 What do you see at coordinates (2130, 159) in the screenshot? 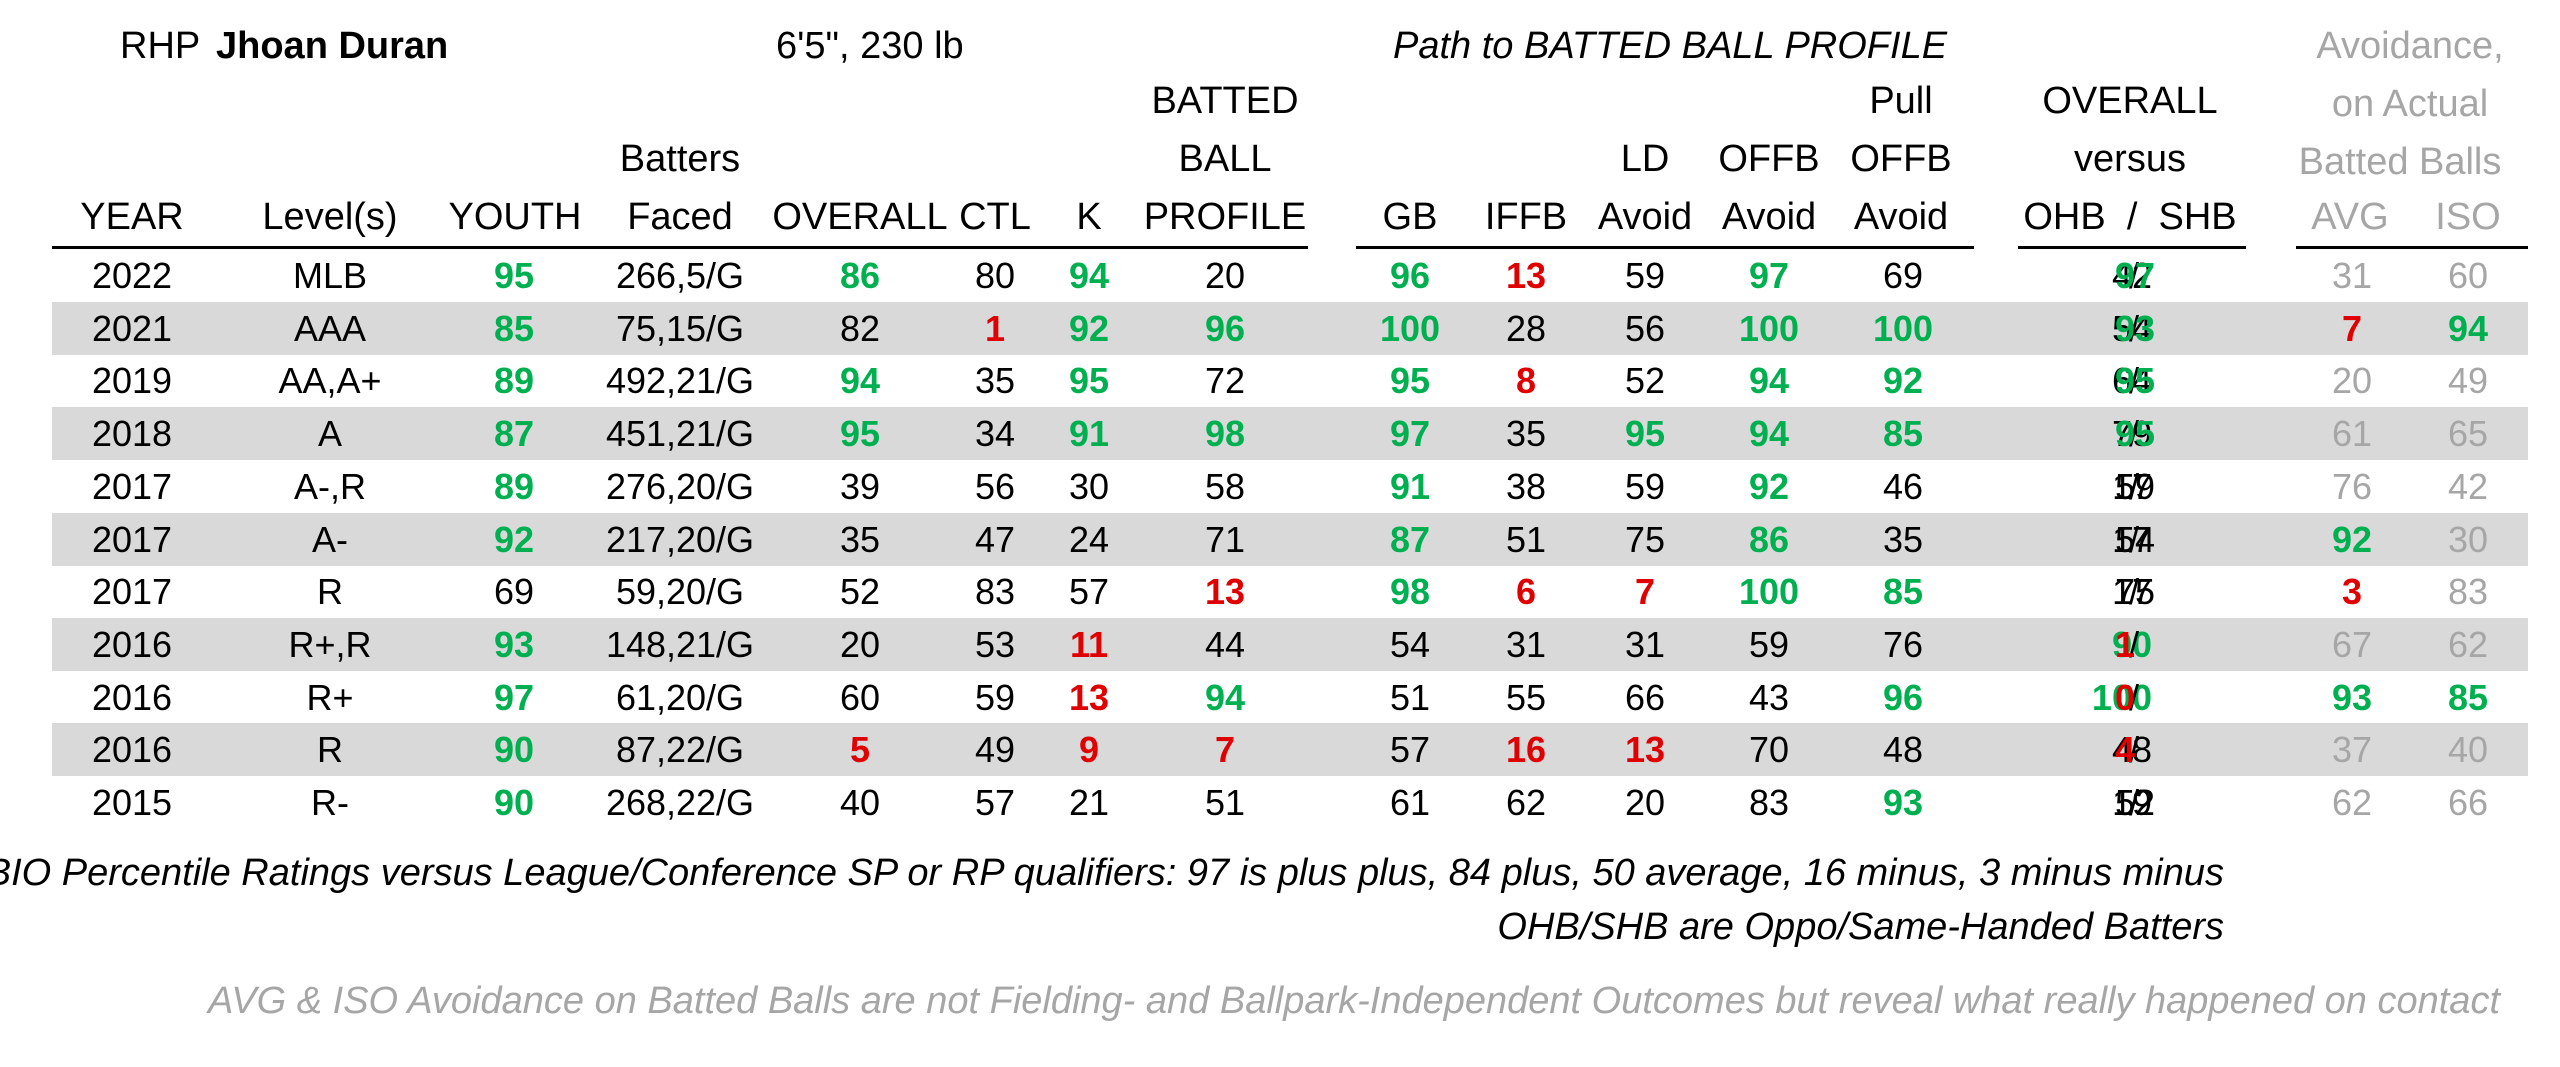
I see `col-overall-vs-2: versus` at bounding box center [2130, 159].